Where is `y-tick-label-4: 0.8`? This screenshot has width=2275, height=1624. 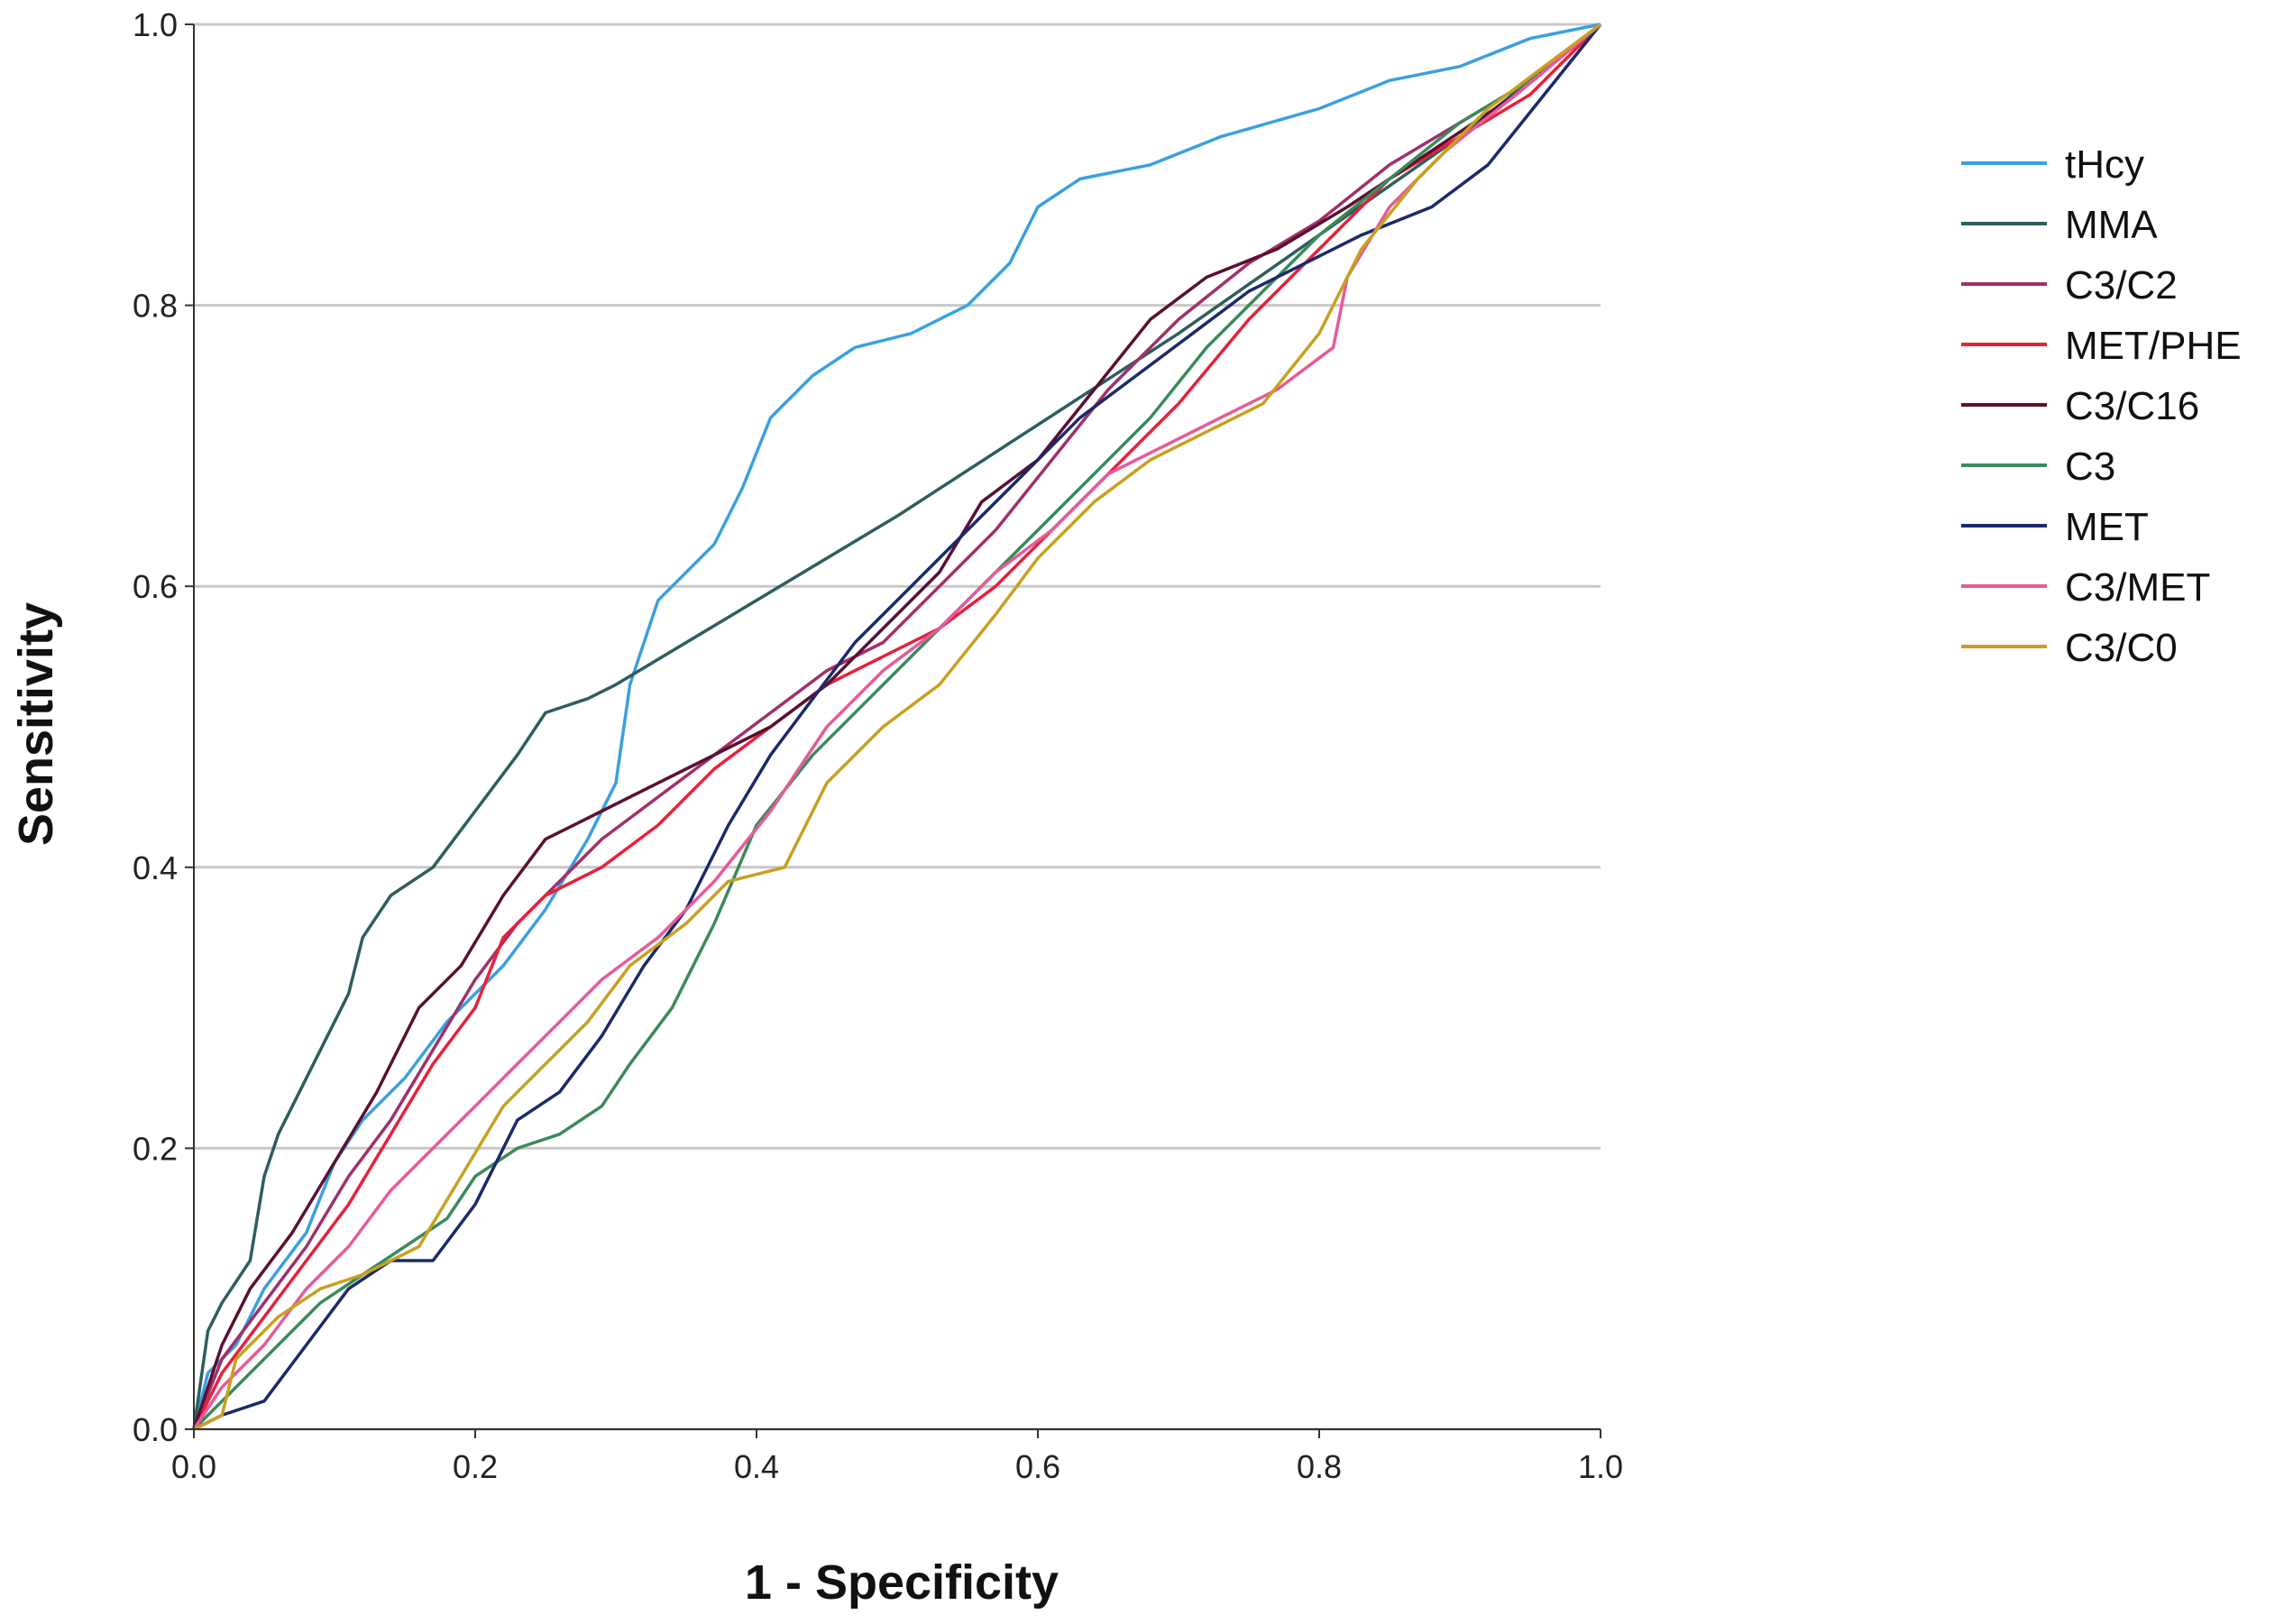 y-tick-label-4: 0.8 is located at coordinates (155, 306).